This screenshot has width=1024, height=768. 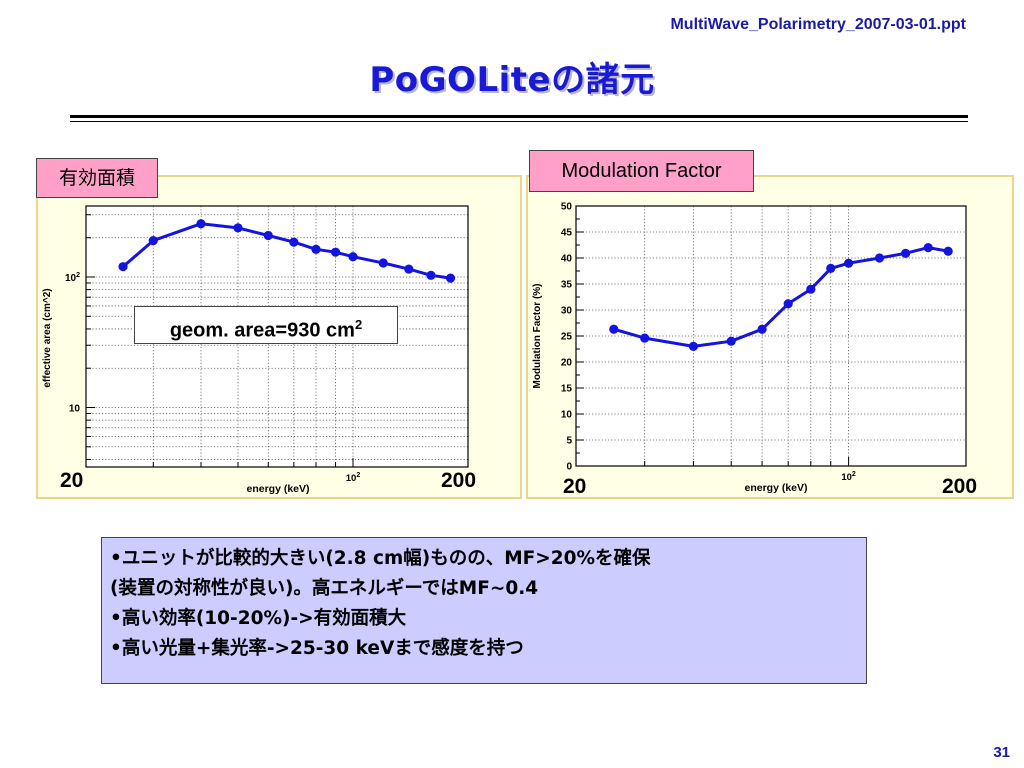 I want to click on note-line-4: •高い光量+集光率->25-30 keVまで感度を持つ, so click(x=317, y=648).